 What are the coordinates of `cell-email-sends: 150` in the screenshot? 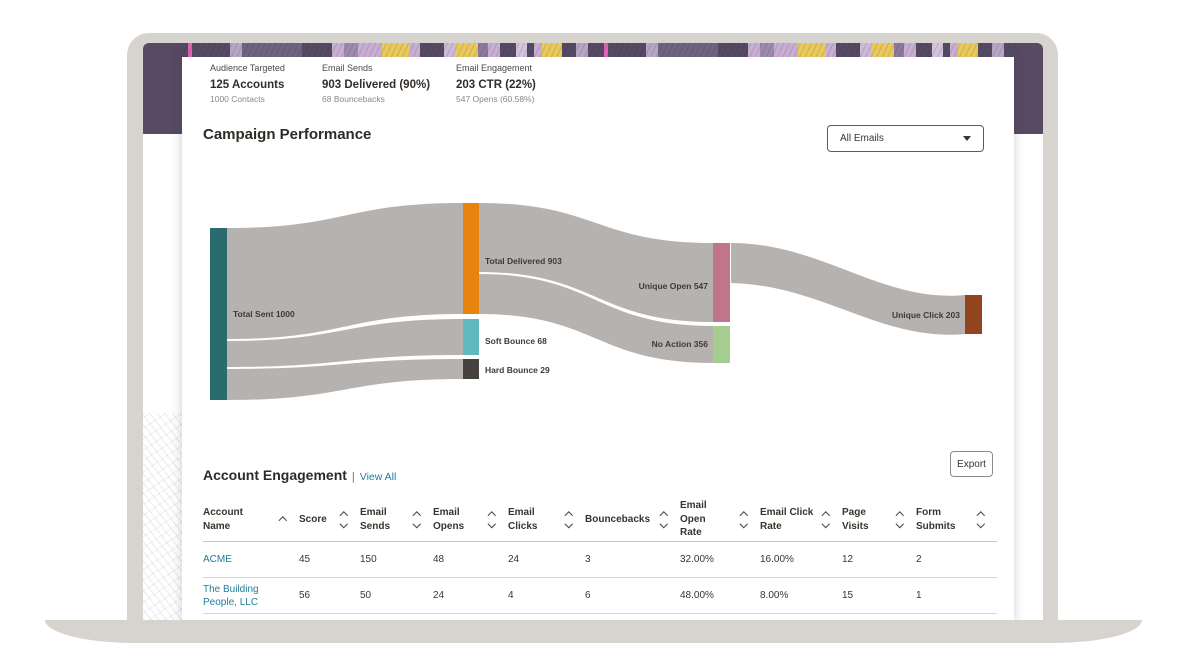 It's located at (368, 559).